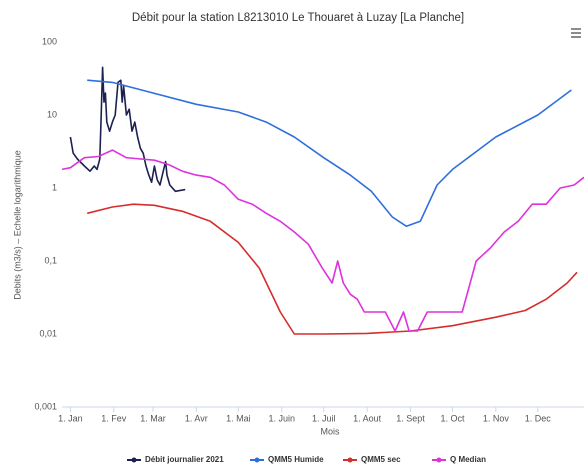  What do you see at coordinates (49, 41) in the screenshot?
I see `y-tick-label: 100` at bounding box center [49, 41].